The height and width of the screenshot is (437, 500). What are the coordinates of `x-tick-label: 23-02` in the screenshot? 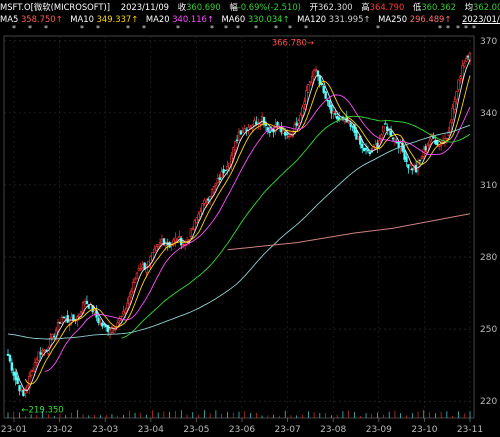 It's located at (60, 430).